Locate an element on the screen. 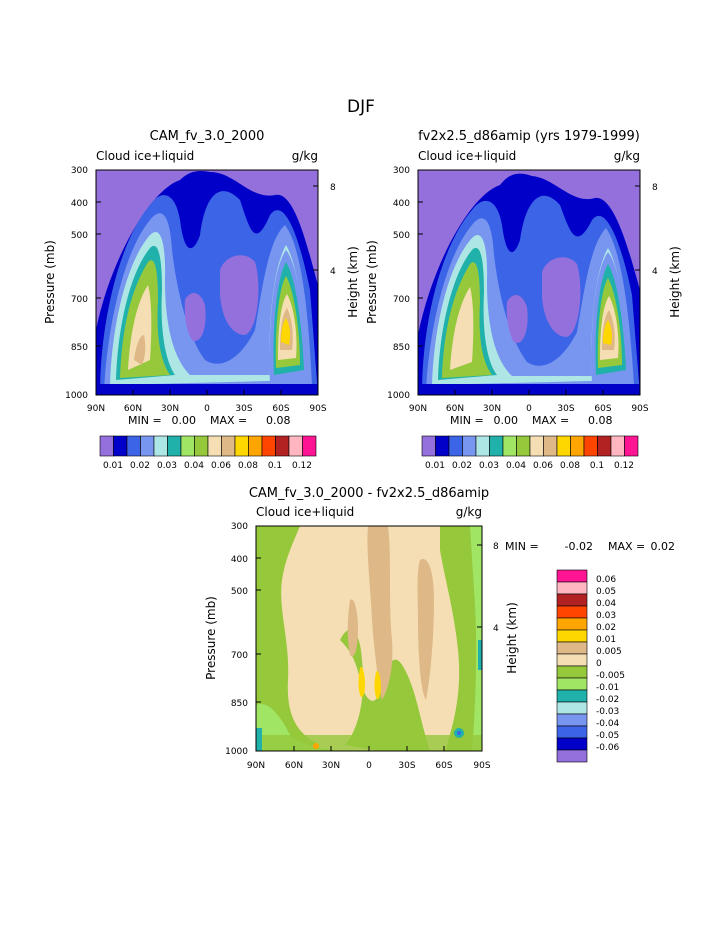  panel-3-title: CAM_fv_3.0_2000 - fv2x2.5_d86amip is located at coordinates (369, 493).